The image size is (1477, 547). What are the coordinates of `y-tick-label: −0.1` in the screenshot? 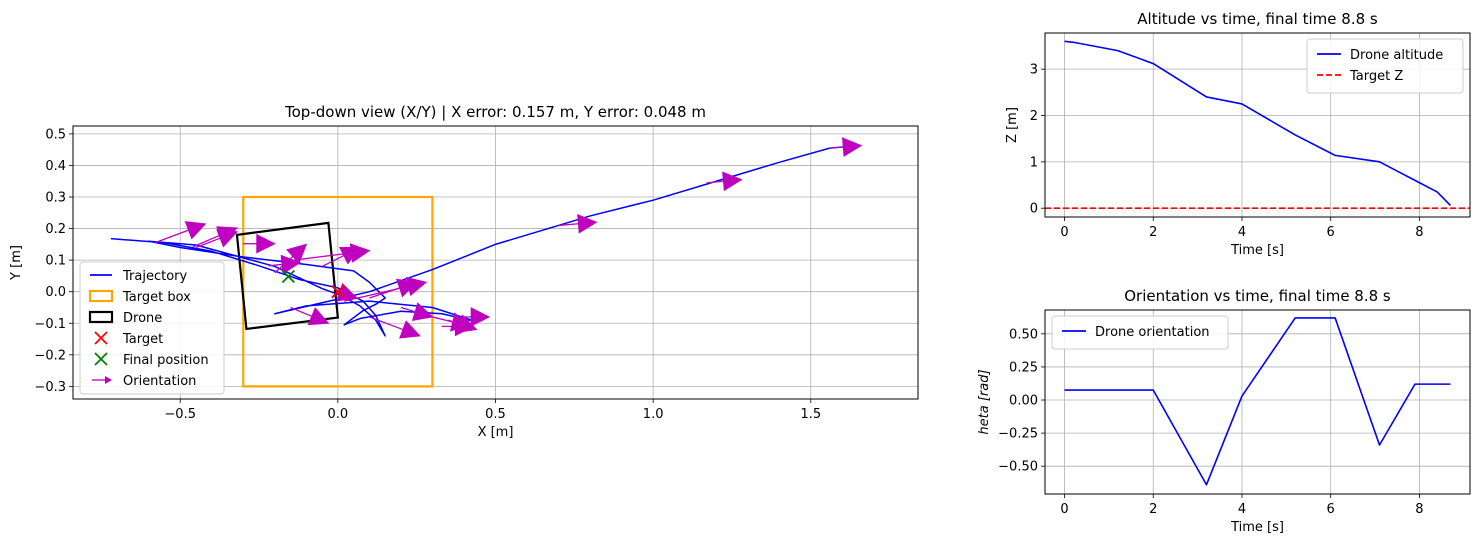 It's located at (50, 324).